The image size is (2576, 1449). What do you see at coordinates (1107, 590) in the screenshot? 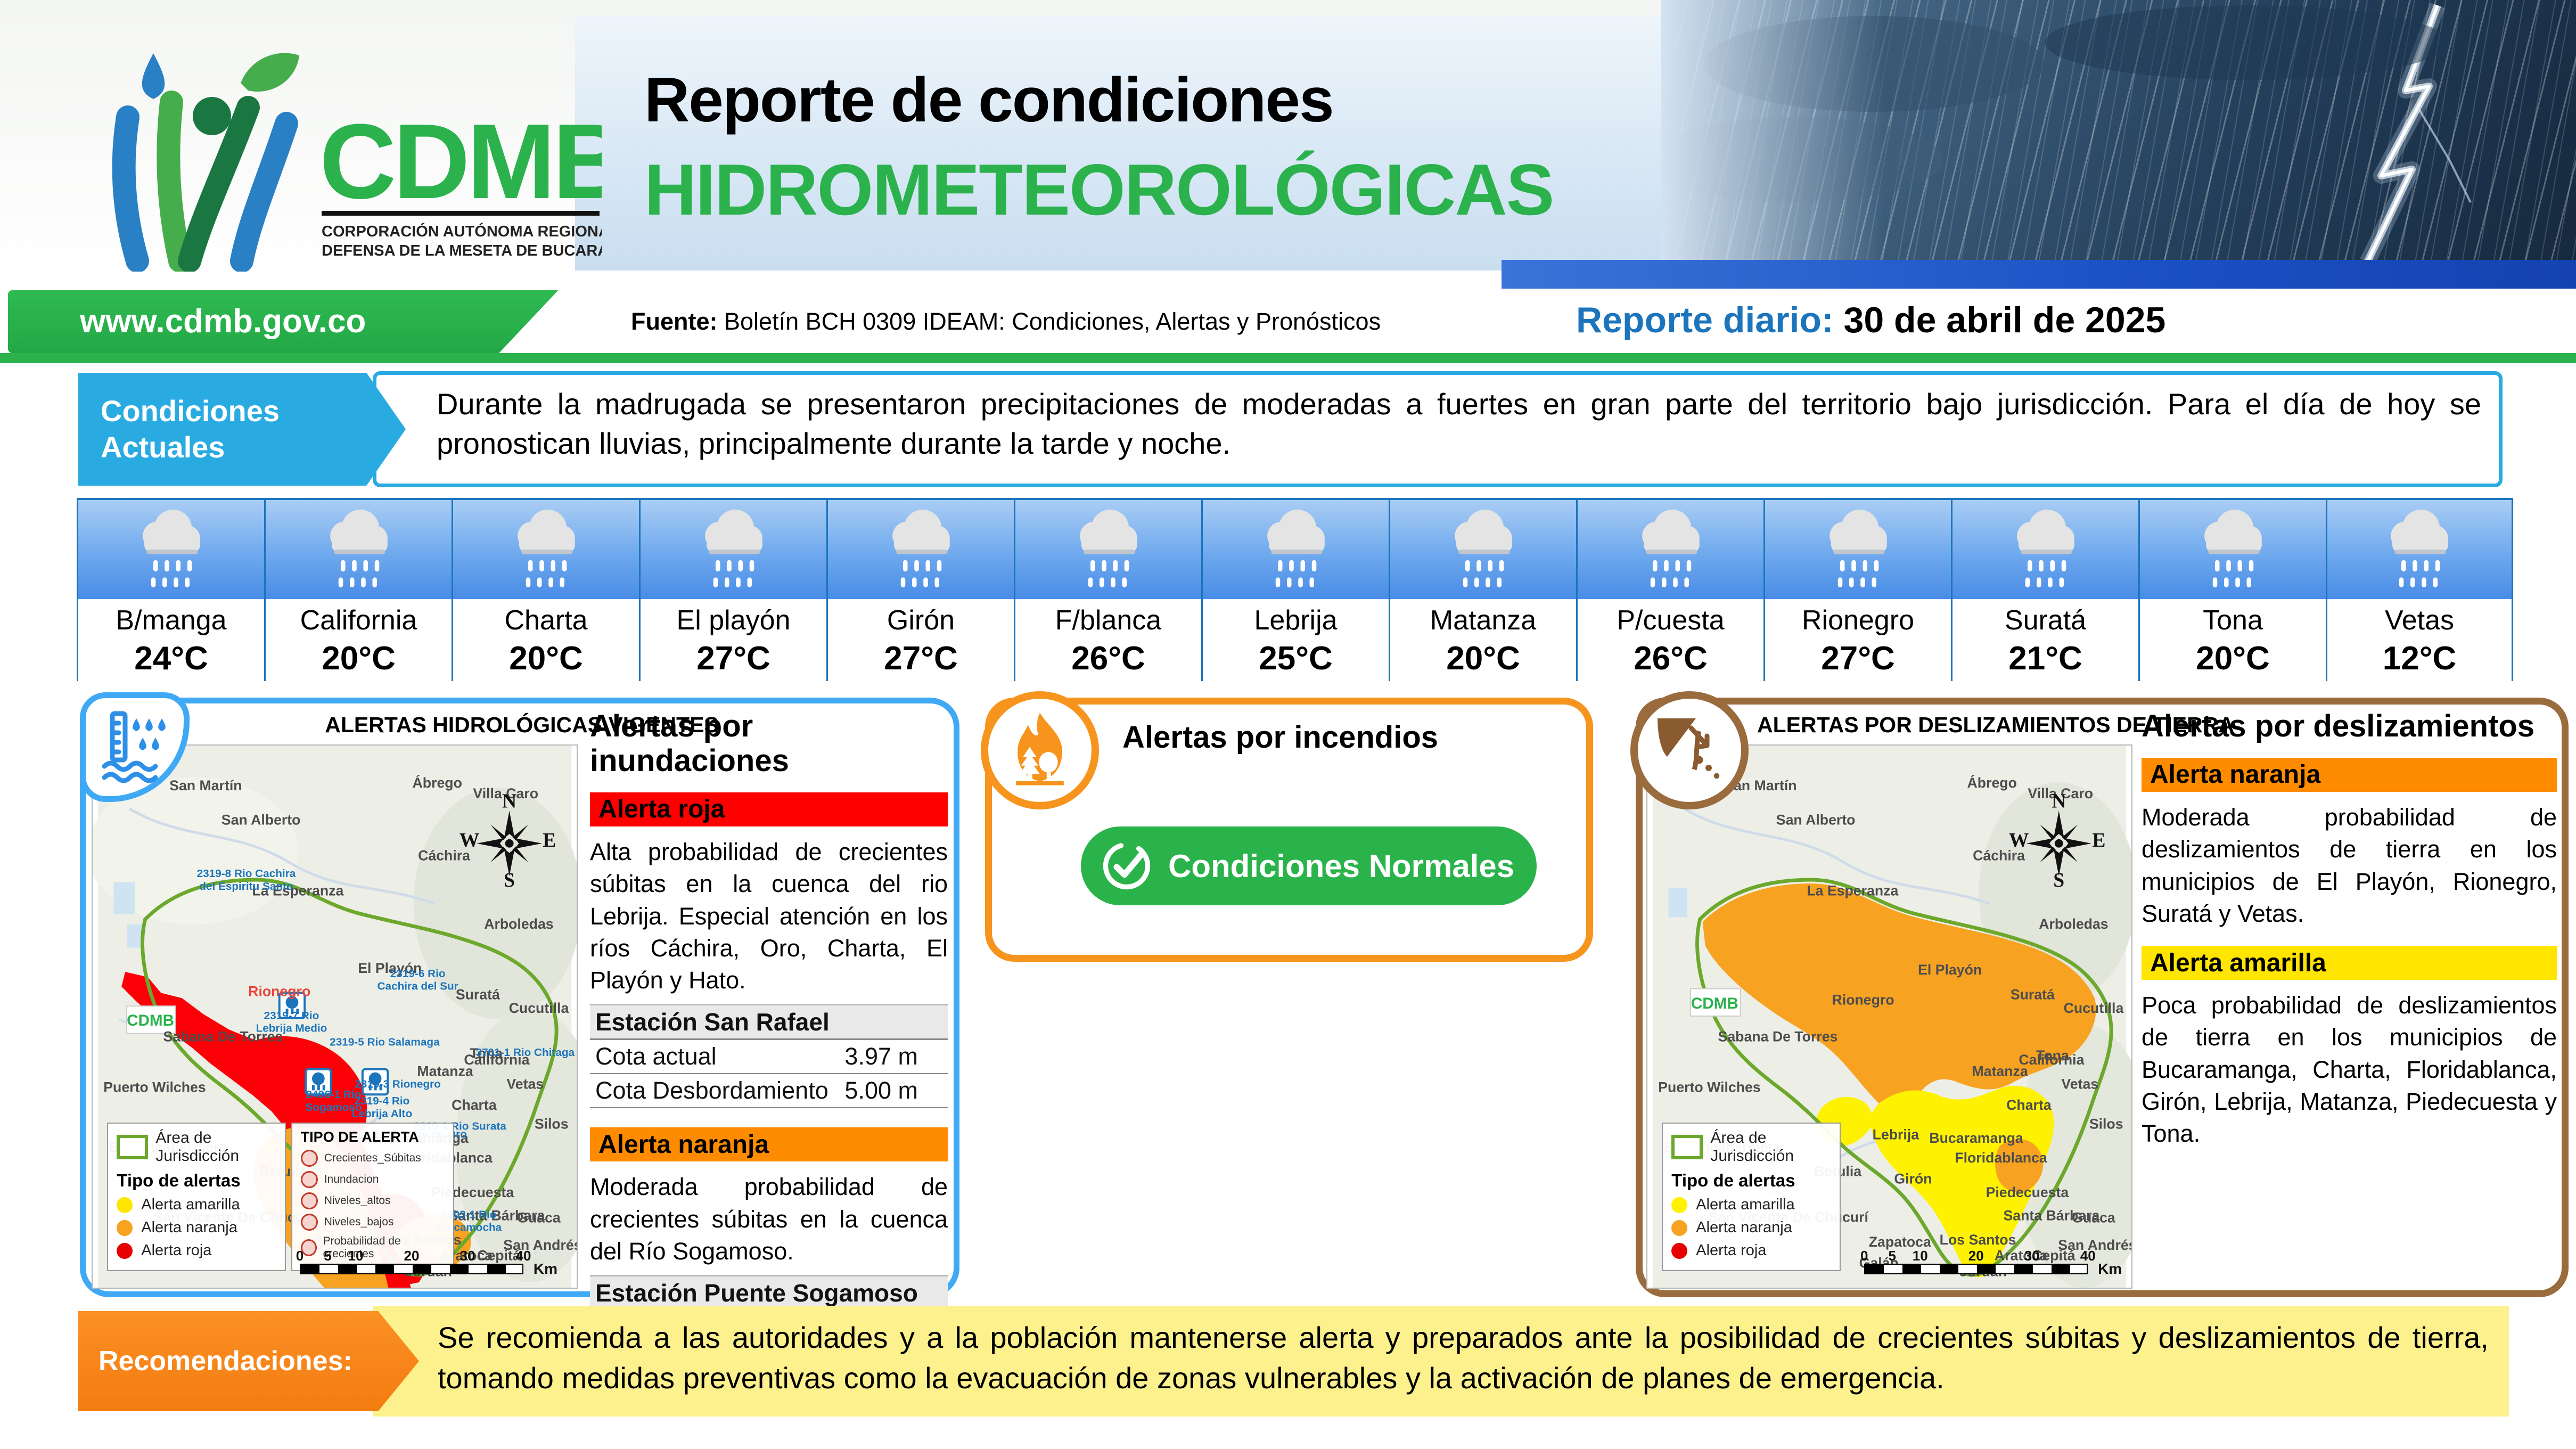
I see `weather-cell: F/blanca 26°C` at bounding box center [1107, 590].